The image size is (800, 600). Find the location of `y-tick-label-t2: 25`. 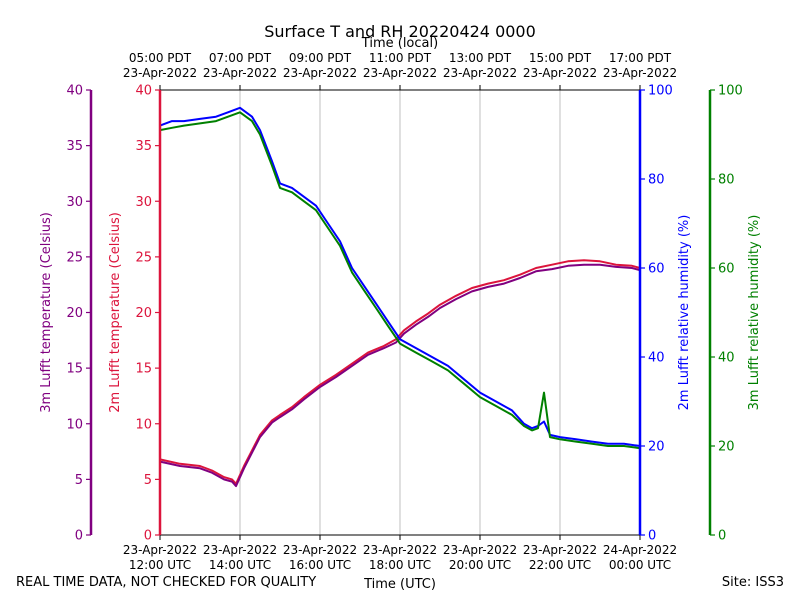

y-tick-label-t2: 25 is located at coordinates (143, 257).